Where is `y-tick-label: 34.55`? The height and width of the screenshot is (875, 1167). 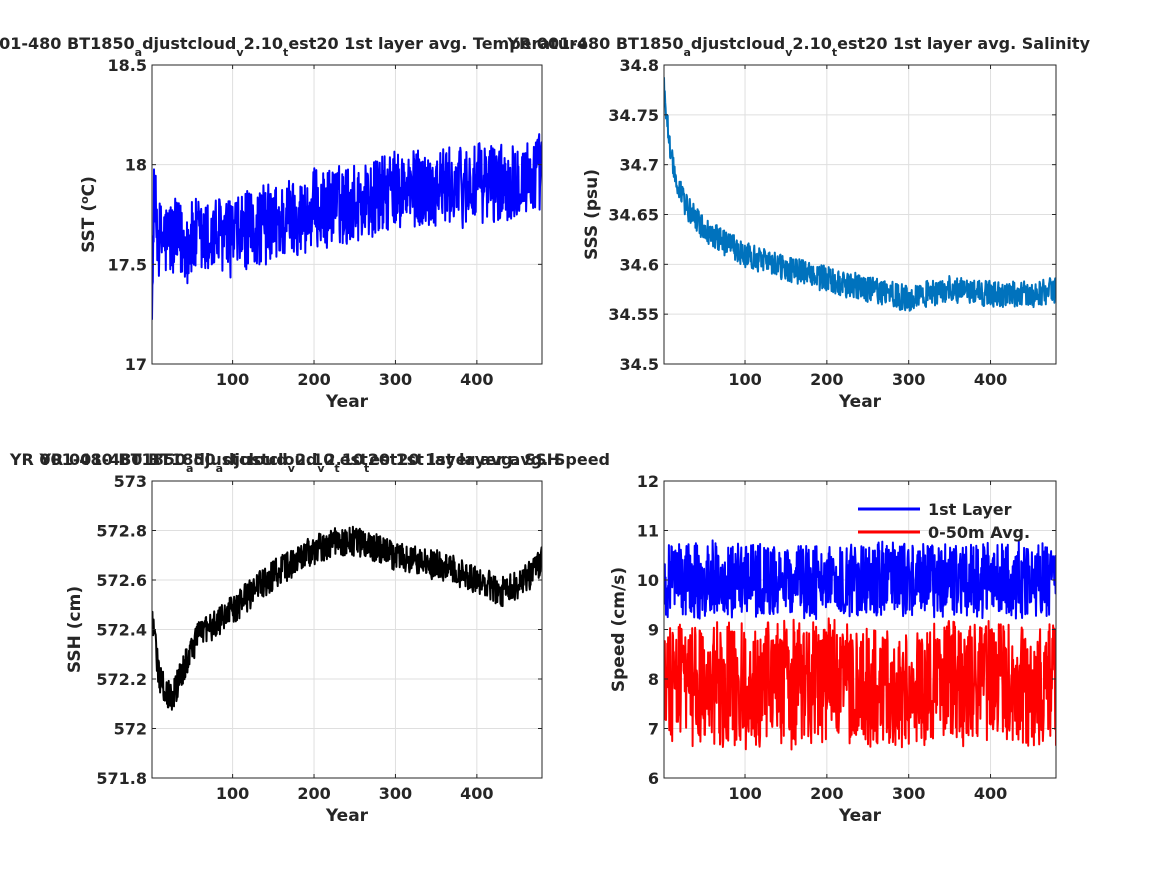
y-tick-label: 34.55 is located at coordinates (633, 314).